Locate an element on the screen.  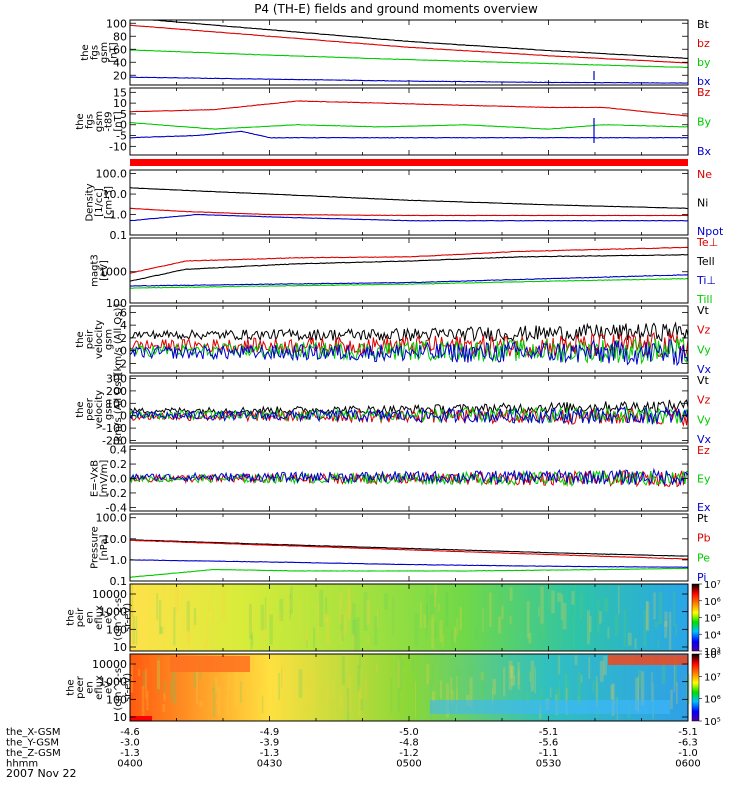
y-tick-label: 15 is located at coordinates (120, 92).